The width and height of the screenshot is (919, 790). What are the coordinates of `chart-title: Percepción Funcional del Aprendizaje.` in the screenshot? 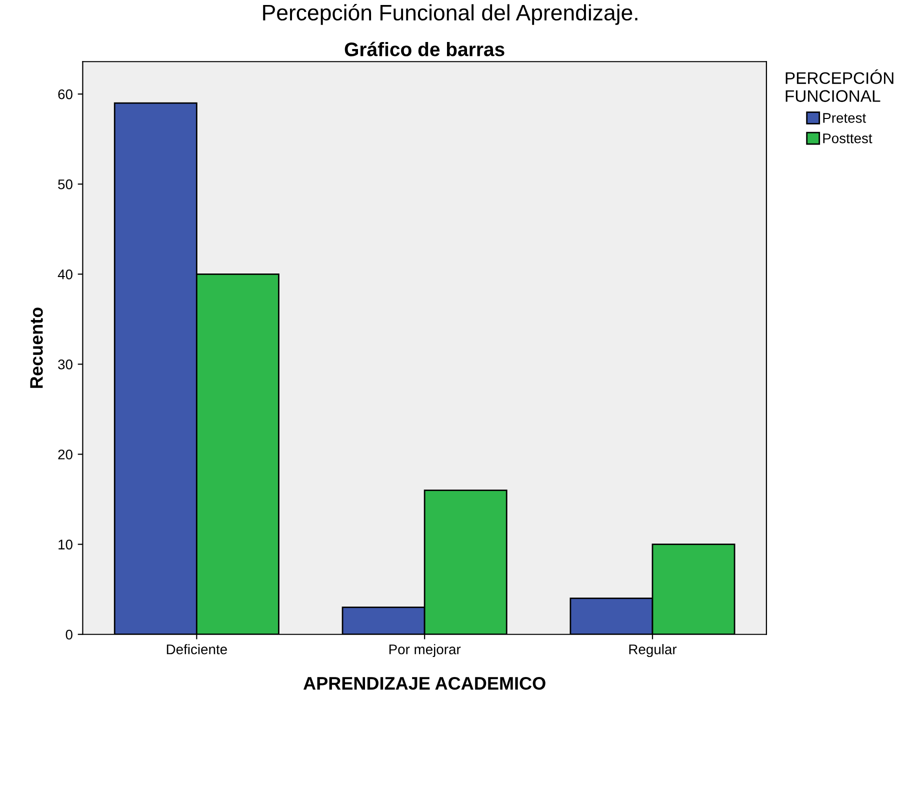 It's located at (450, 14).